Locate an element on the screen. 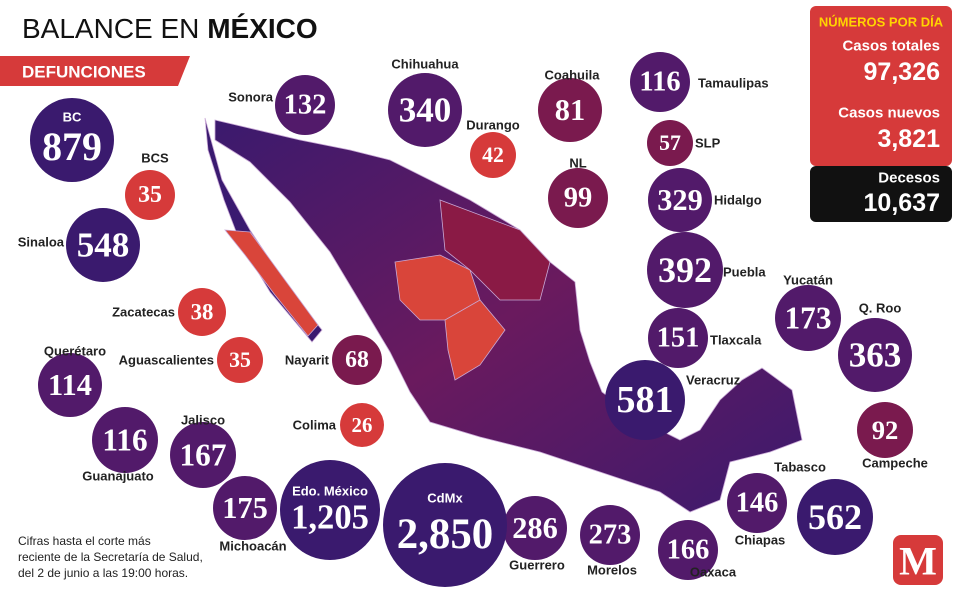  summary-label: Decesos is located at coordinates (909, 178).